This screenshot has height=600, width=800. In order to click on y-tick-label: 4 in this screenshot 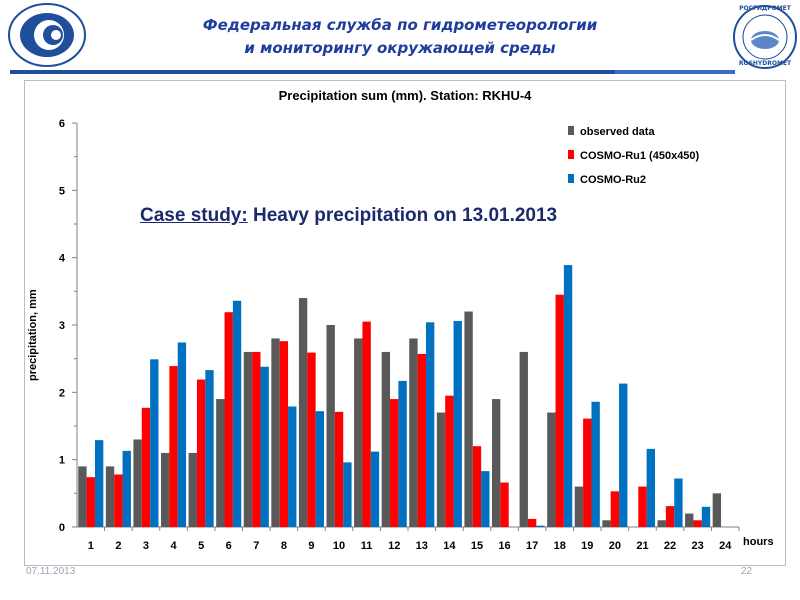, I will do `click(62, 259)`.